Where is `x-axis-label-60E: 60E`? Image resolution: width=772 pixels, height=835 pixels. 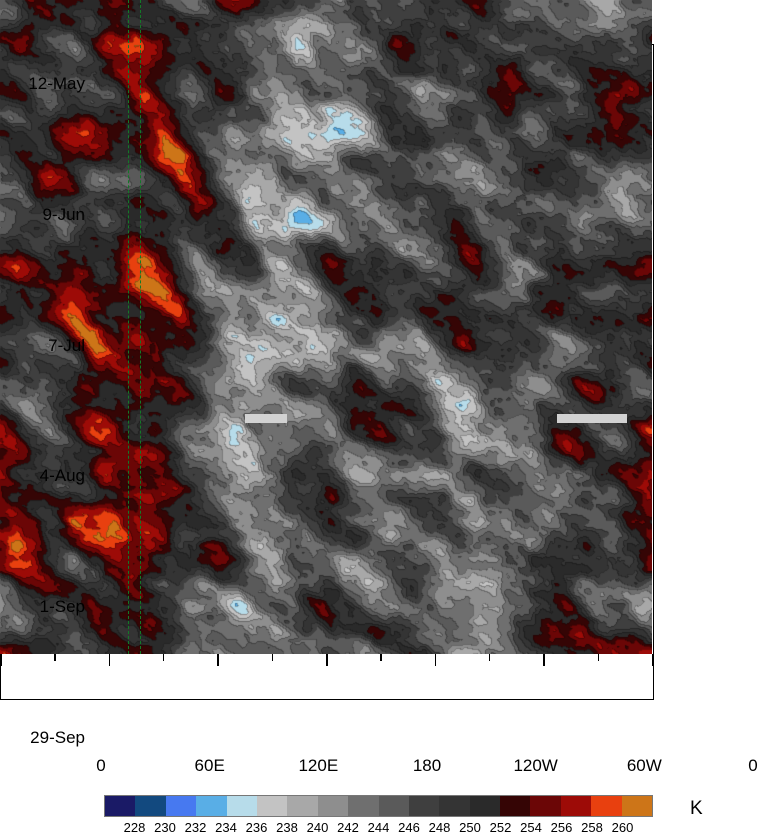 x-axis-label-60E: 60E is located at coordinates (209, 765).